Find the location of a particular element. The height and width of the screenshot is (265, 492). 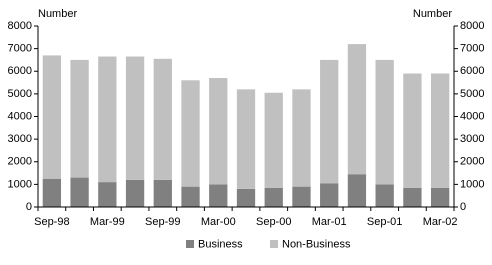

y2-tick-label: 4000 is located at coordinates (472, 116).